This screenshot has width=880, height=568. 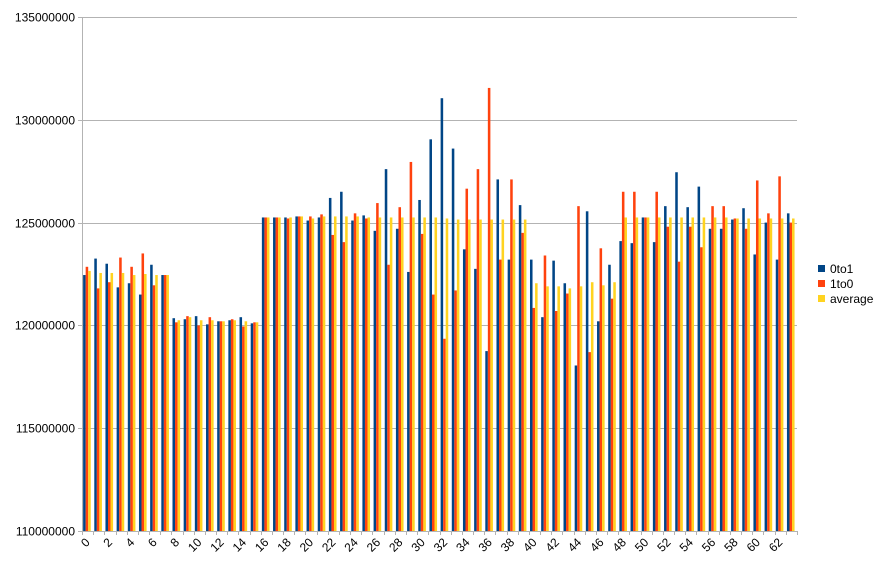 What do you see at coordinates (85, 542) in the screenshot?
I see `x-tick-label: 0` at bounding box center [85, 542].